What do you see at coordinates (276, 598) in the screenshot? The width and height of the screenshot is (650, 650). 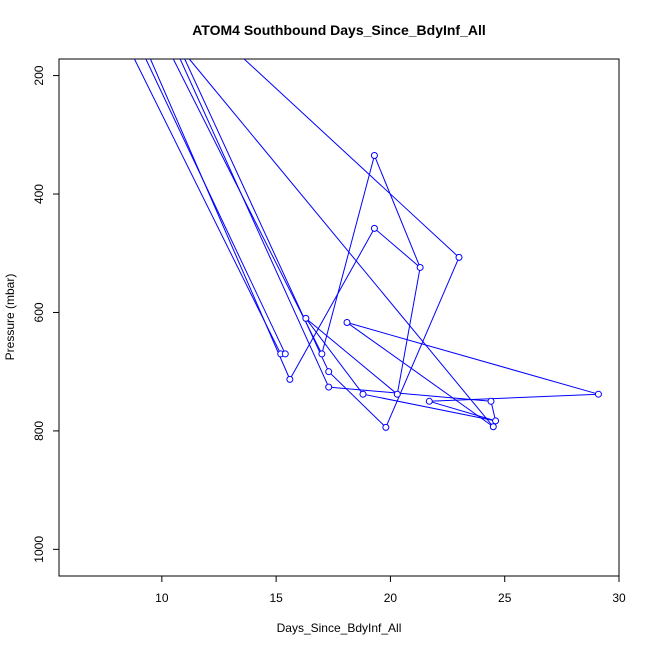 I see `x-tick-label: 15` at bounding box center [276, 598].